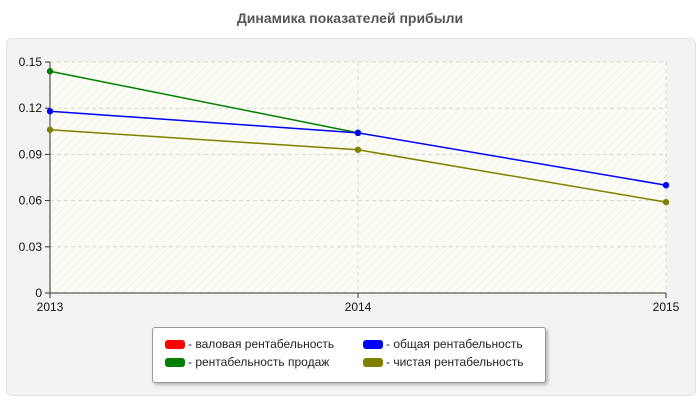 This screenshot has height=400, width=700. What do you see at coordinates (454, 344) in the screenshot?
I see `legend-label: - общая рентабельность` at bounding box center [454, 344].